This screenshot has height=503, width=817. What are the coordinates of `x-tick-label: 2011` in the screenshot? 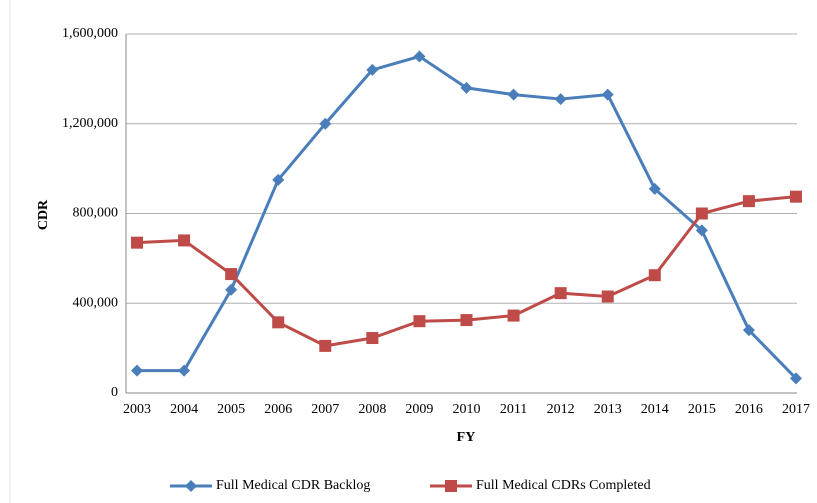 It's located at (513, 409).